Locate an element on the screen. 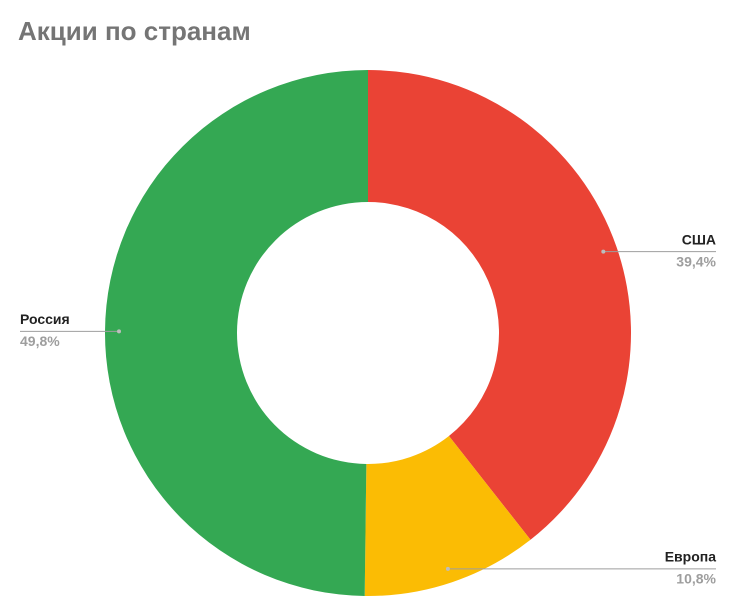 The image size is (741, 607). chart-title: Акции по странам is located at coordinates (134, 31).